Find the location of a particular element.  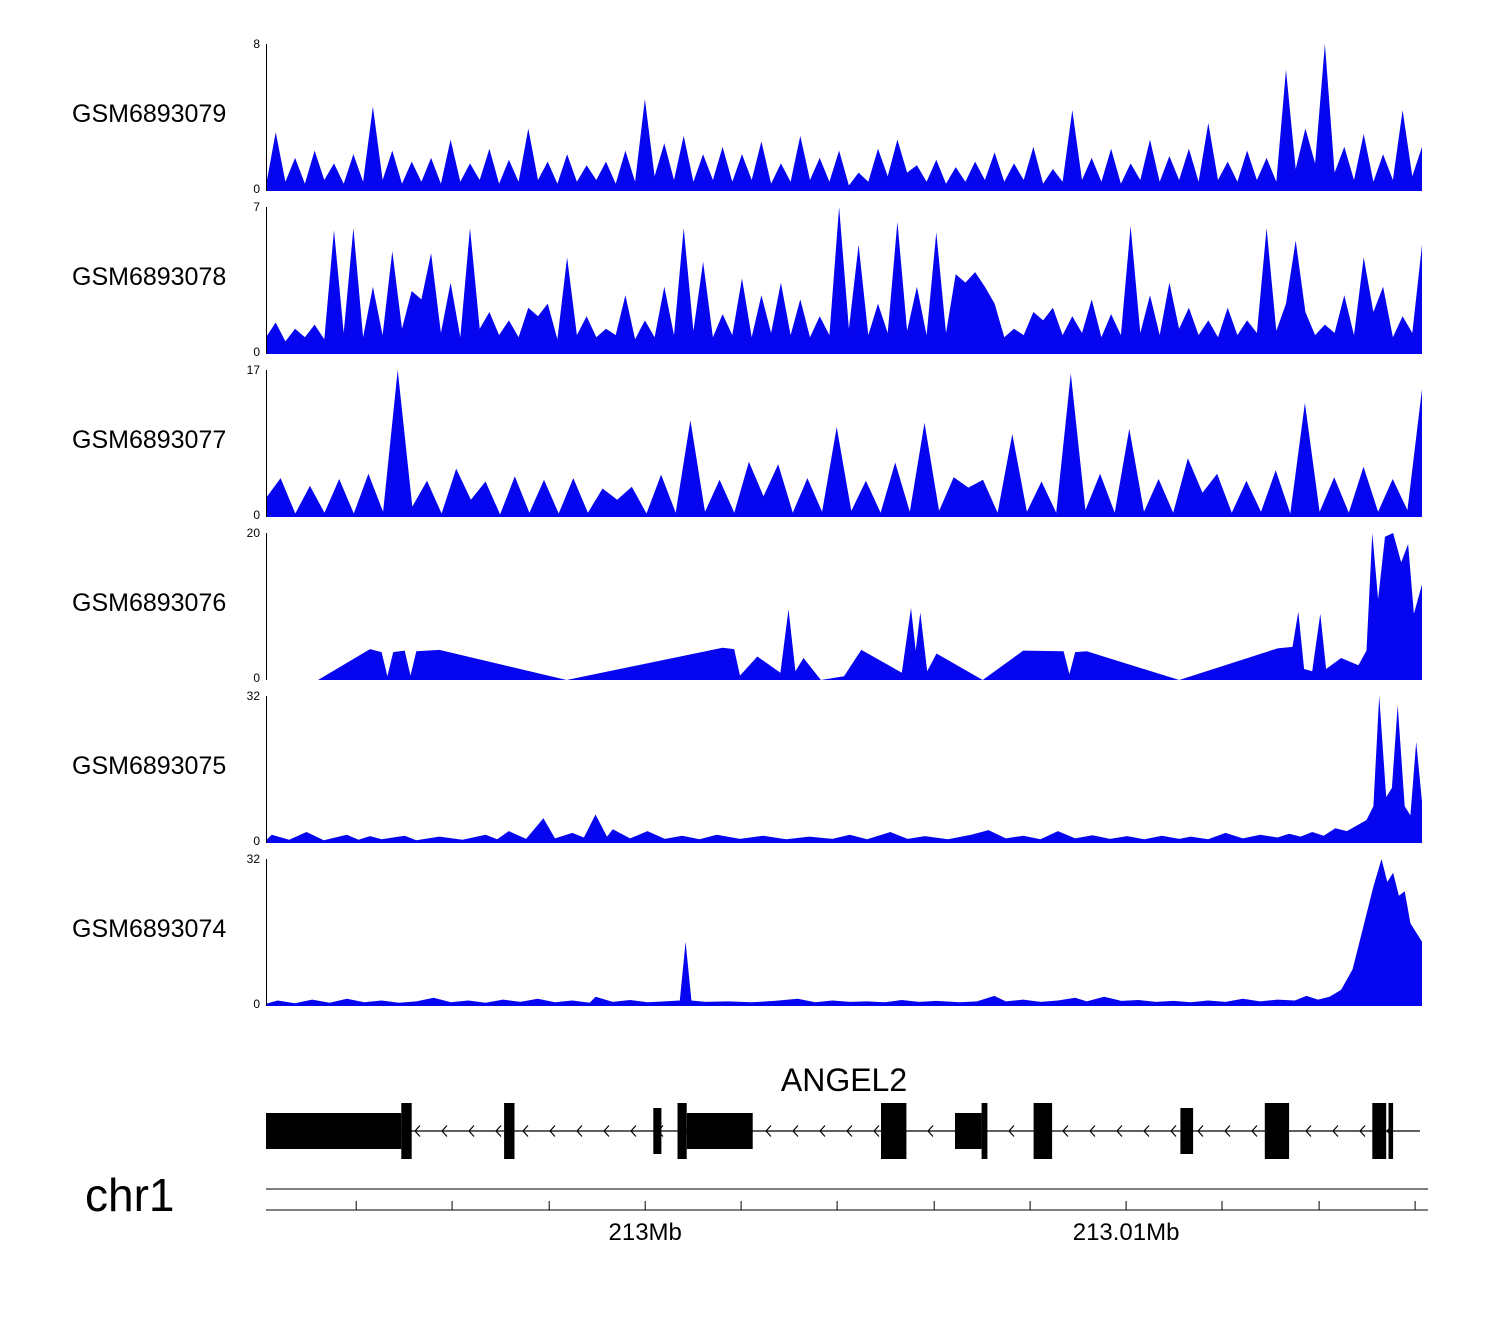

track-ymax-label: 8 is located at coordinates (256, 44).